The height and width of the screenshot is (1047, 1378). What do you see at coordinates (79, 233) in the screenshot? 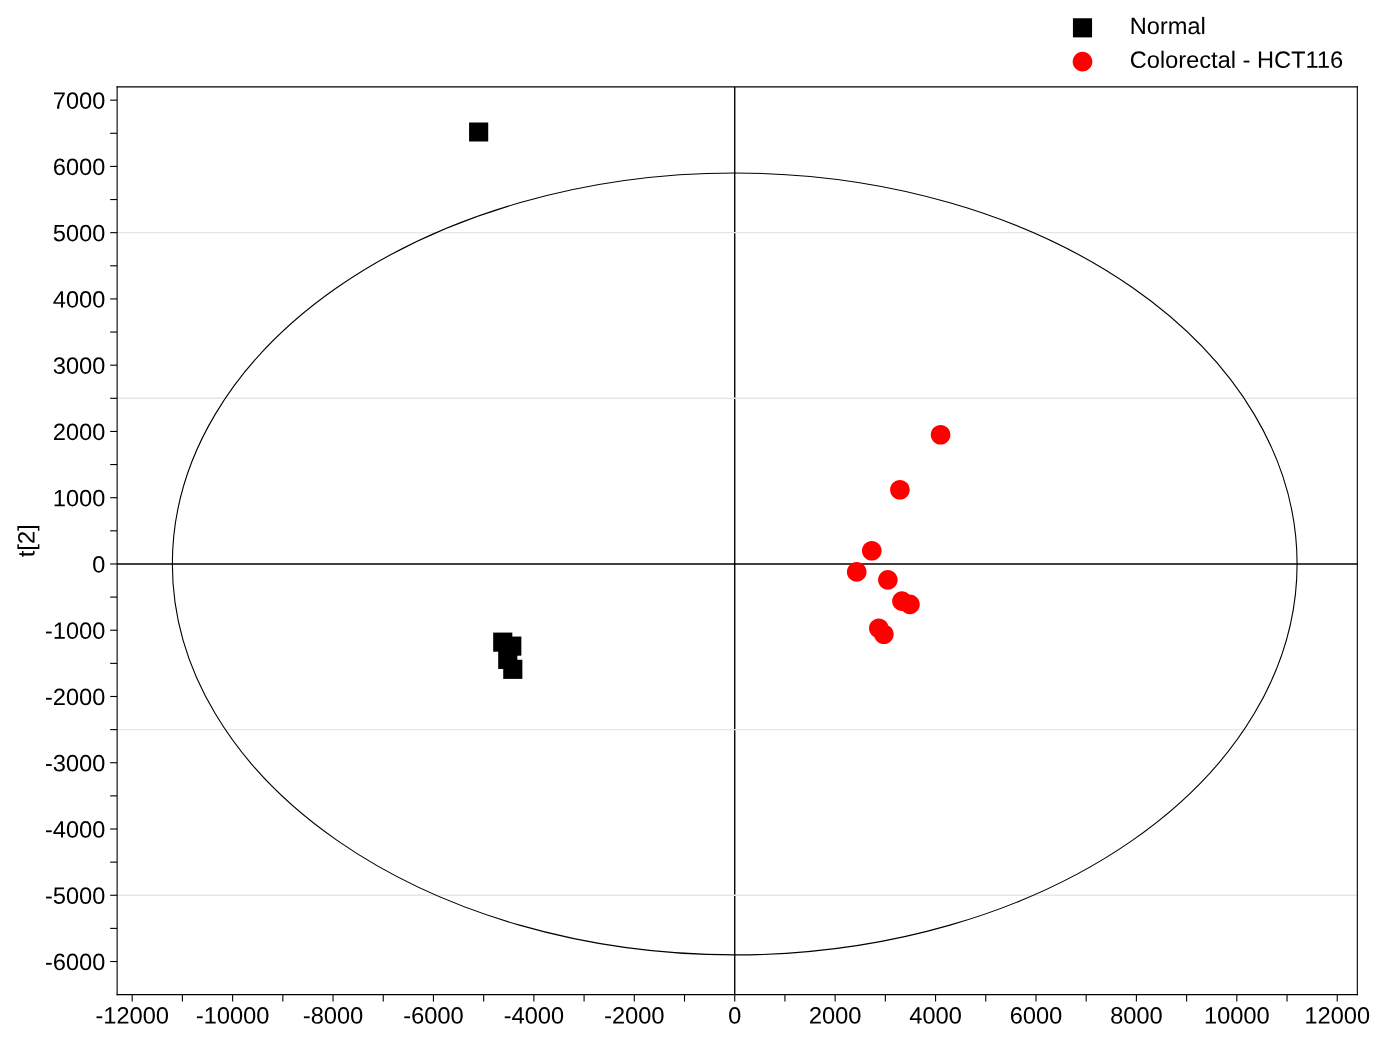
I see `y-tick-label: 5000` at bounding box center [79, 233].